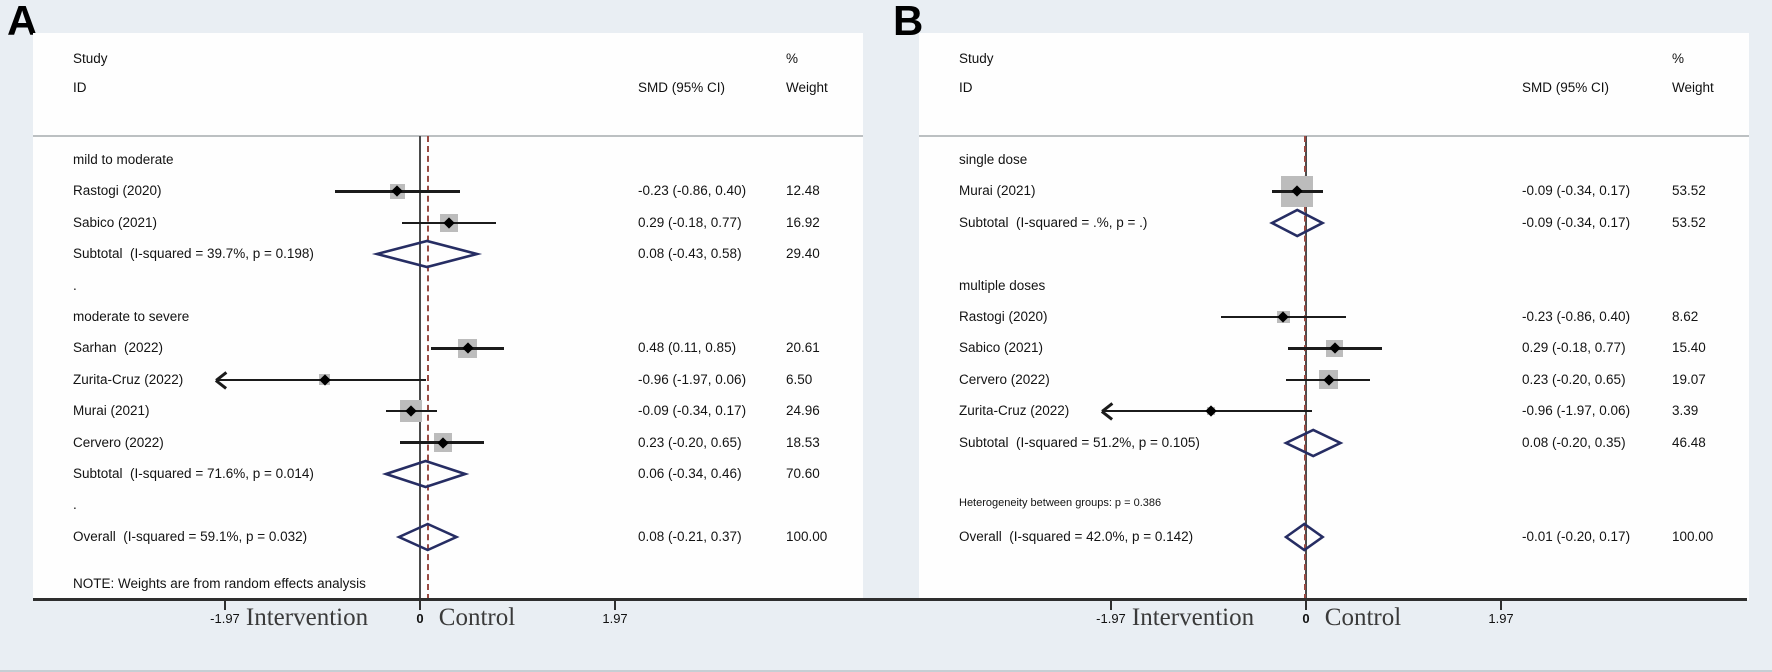  What do you see at coordinates (1053, 222) in the screenshot?
I see `study-label: Subtotal (I-squared = .%, p = .)` at bounding box center [1053, 222].